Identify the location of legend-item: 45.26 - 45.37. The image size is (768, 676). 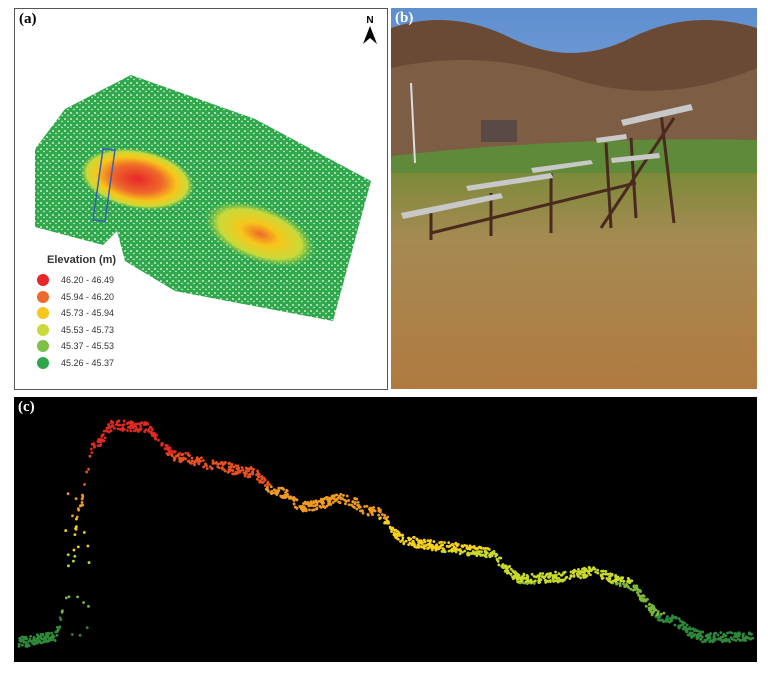
(76, 363).